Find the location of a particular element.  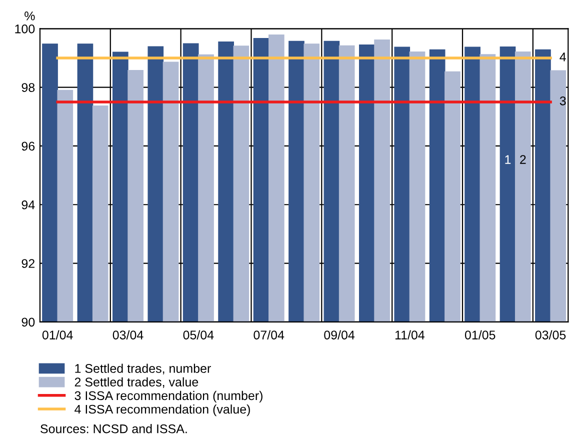

annotation: 1 is located at coordinates (508, 159).